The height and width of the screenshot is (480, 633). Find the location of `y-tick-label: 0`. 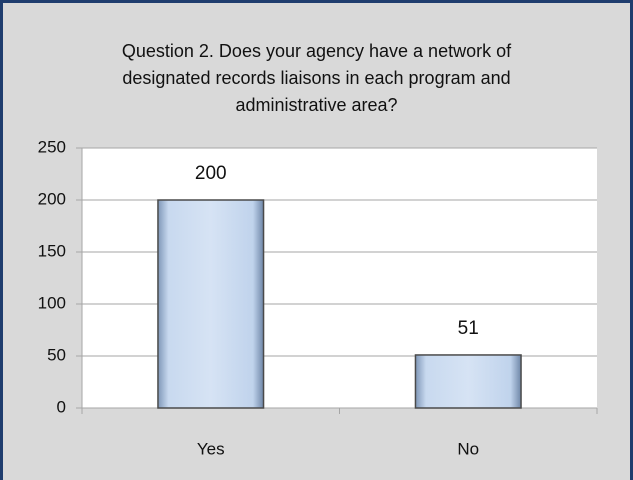

y-tick-label: 0 is located at coordinates (61, 406).